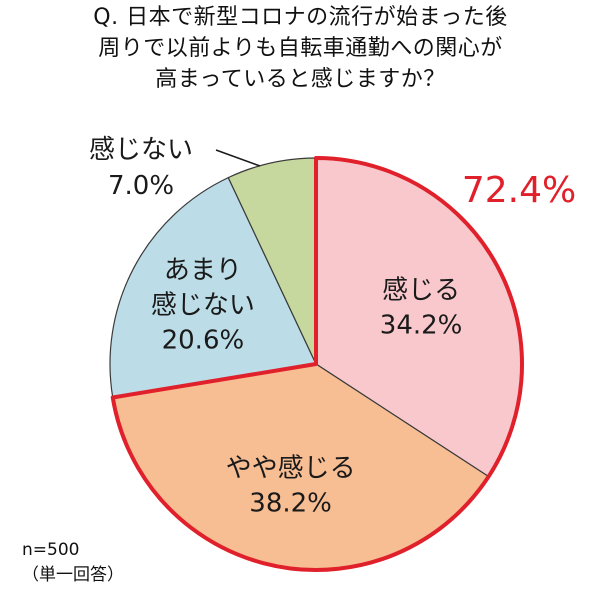 The image size is (601, 601). What do you see at coordinates (203, 271) in the screenshot?
I see `slice-name-label-3: あまり` at bounding box center [203, 271].